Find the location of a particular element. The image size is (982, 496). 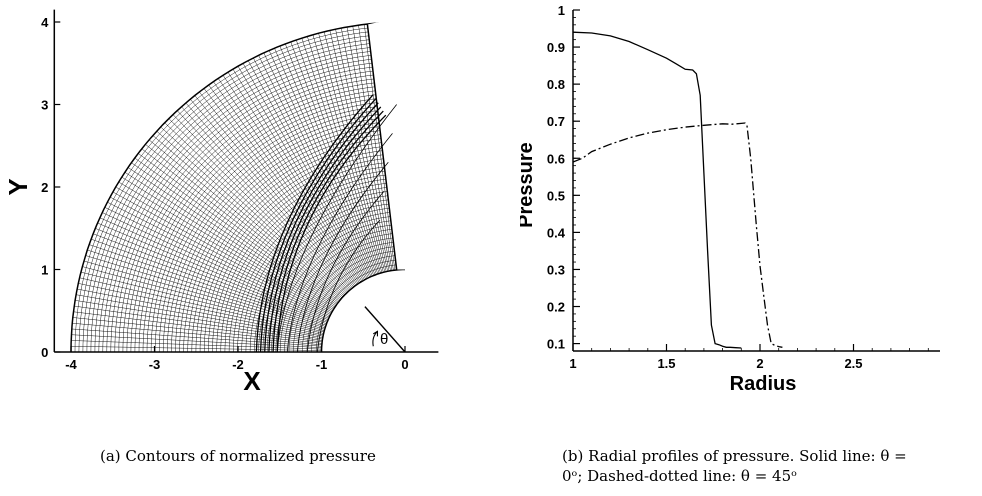

y-tick-label: 0.6 is located at coordinates (556, 158).